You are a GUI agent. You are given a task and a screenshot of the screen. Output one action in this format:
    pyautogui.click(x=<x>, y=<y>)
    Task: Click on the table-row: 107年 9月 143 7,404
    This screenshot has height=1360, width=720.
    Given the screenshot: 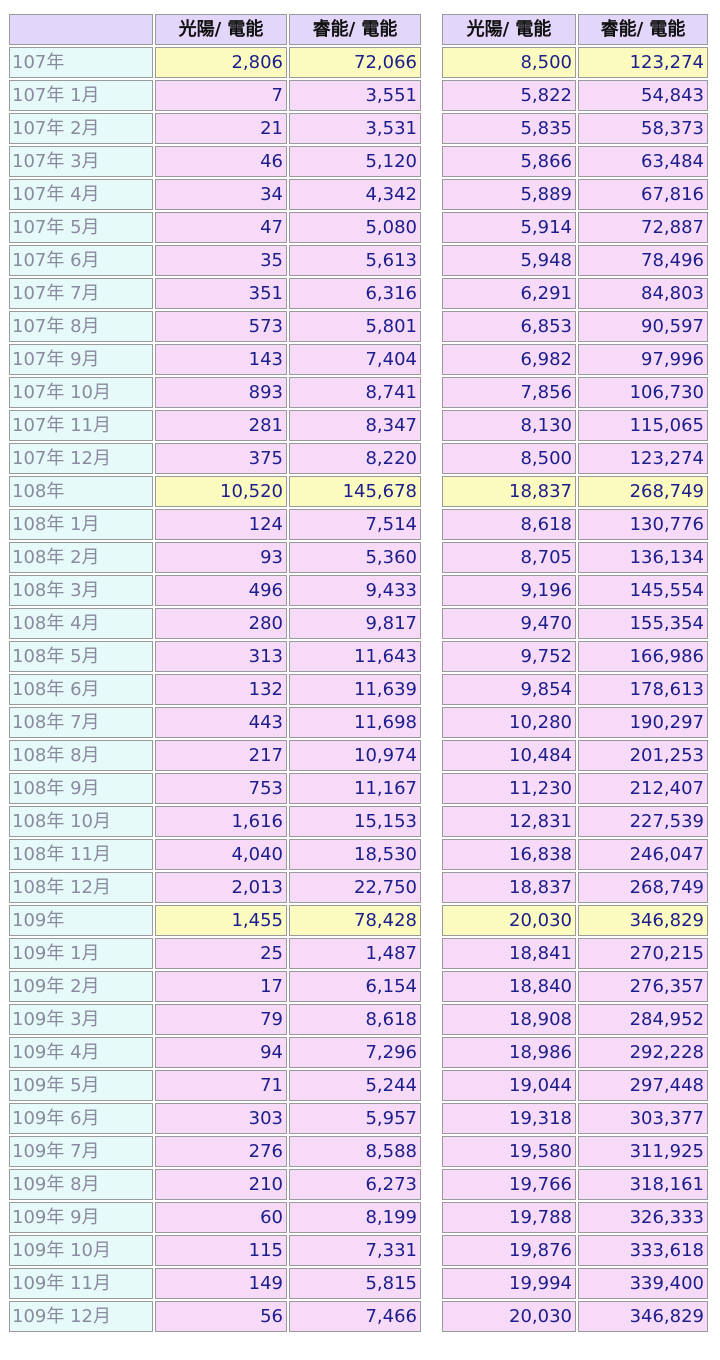 What is the action you would take?
    pyautogui.click(x=215, y=359)
    